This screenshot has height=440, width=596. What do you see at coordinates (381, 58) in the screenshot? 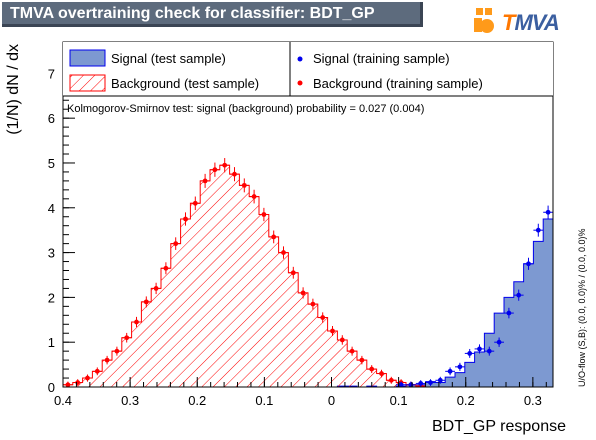
I see `legend-signal-train-label: Signal (training sample)` at bounding box center [381, 58].